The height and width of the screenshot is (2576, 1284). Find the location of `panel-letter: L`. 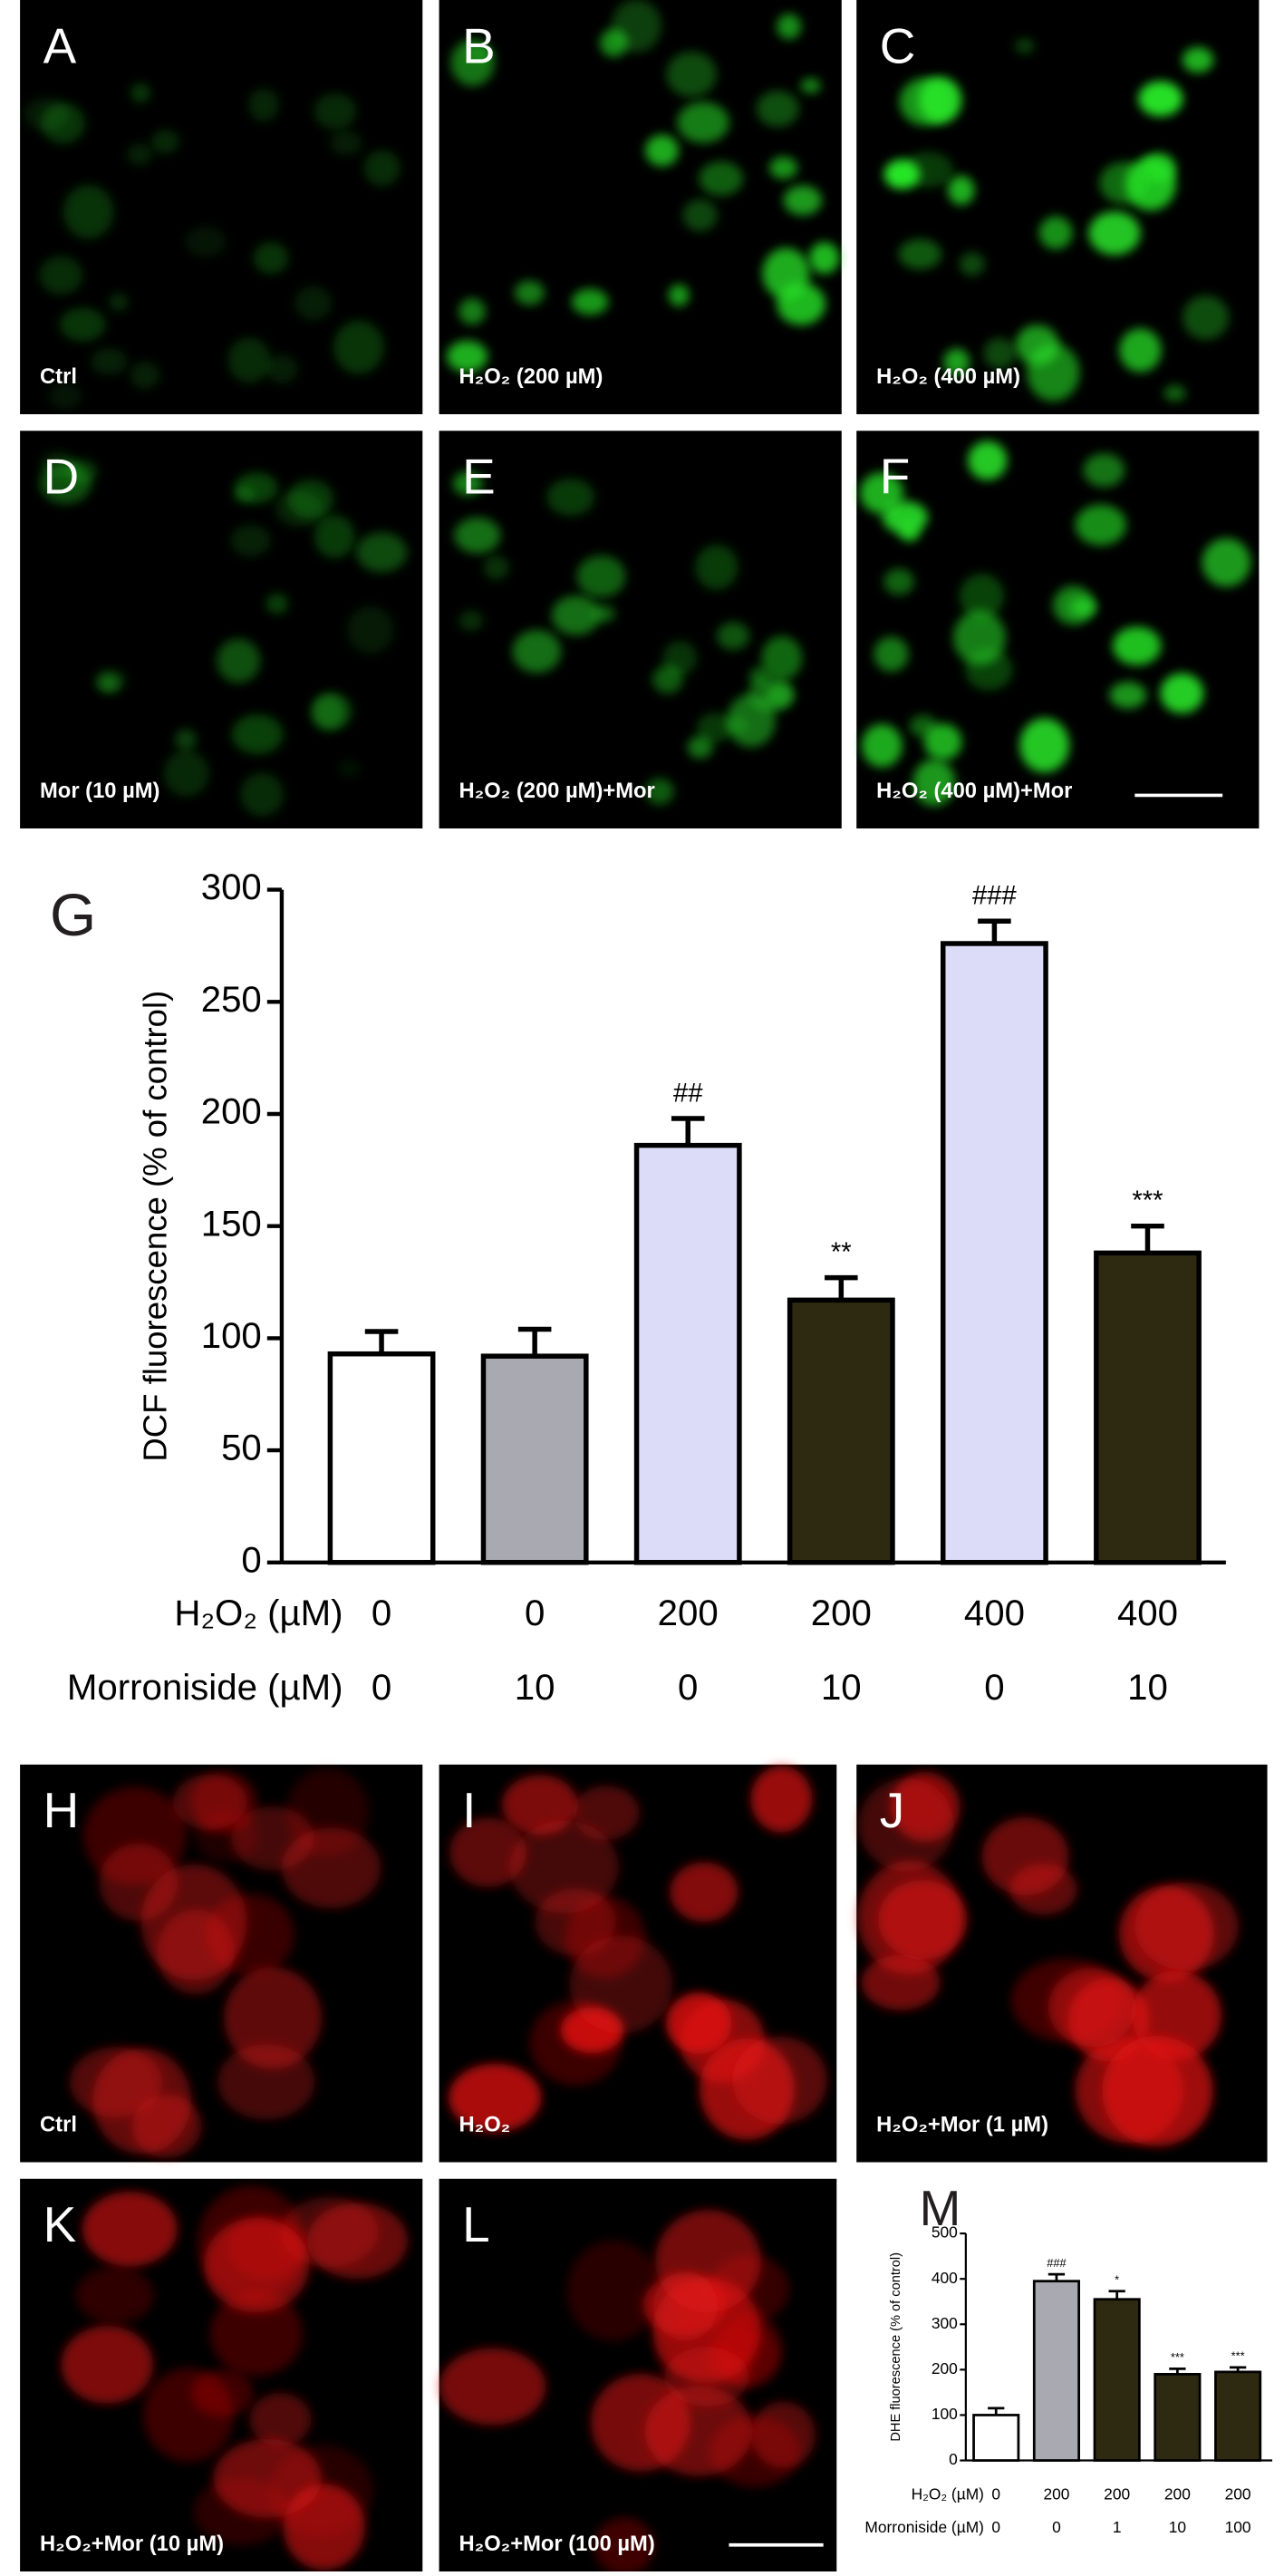

panel-letter: L is located at coordinates (476, 2224).